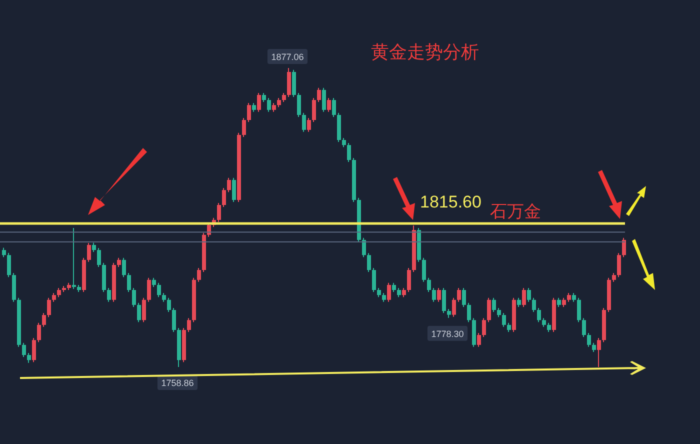 Image resolution: width=700 pixels, height=444 pixels. What do you see at coordinates (287, 57) in the screenshot?
I see `annotation: 1877.06` at bounding box center [287, 57].